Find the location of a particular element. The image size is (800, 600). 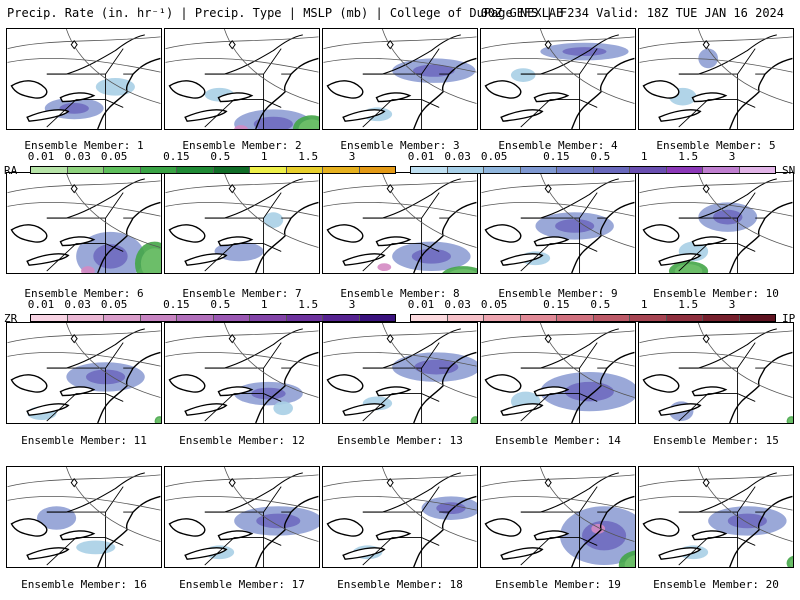

ensemble-member-label: Ensemble Member: 8 is located at coordinates (400, 293).